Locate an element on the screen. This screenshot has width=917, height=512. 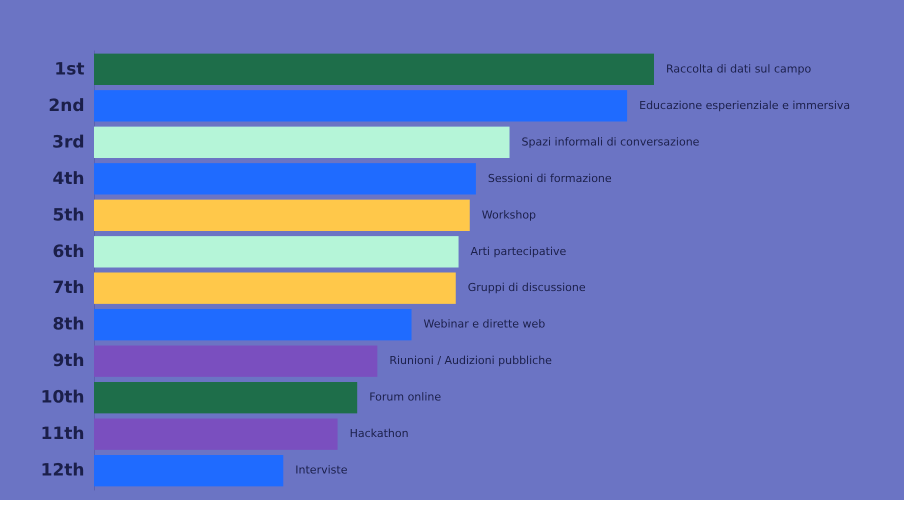
annotation: Sessioni di formazione is located at coordinates (550, 178).